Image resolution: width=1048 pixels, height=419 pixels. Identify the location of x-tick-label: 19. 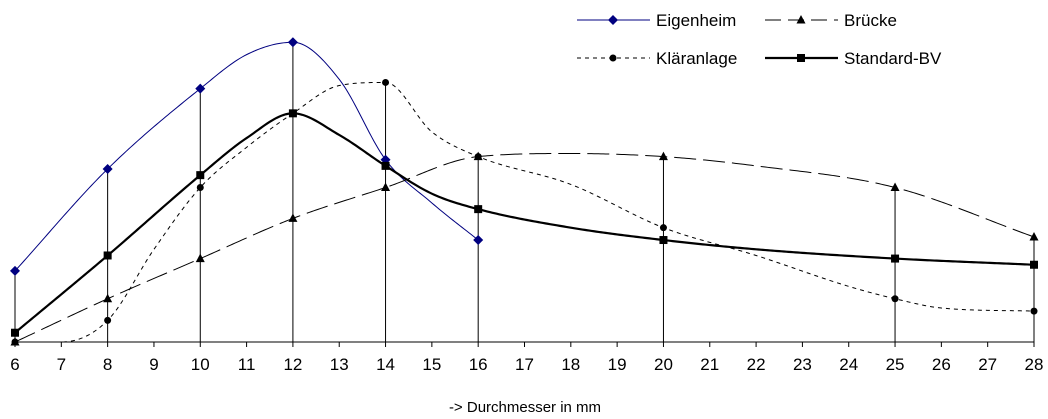
(617, 364).